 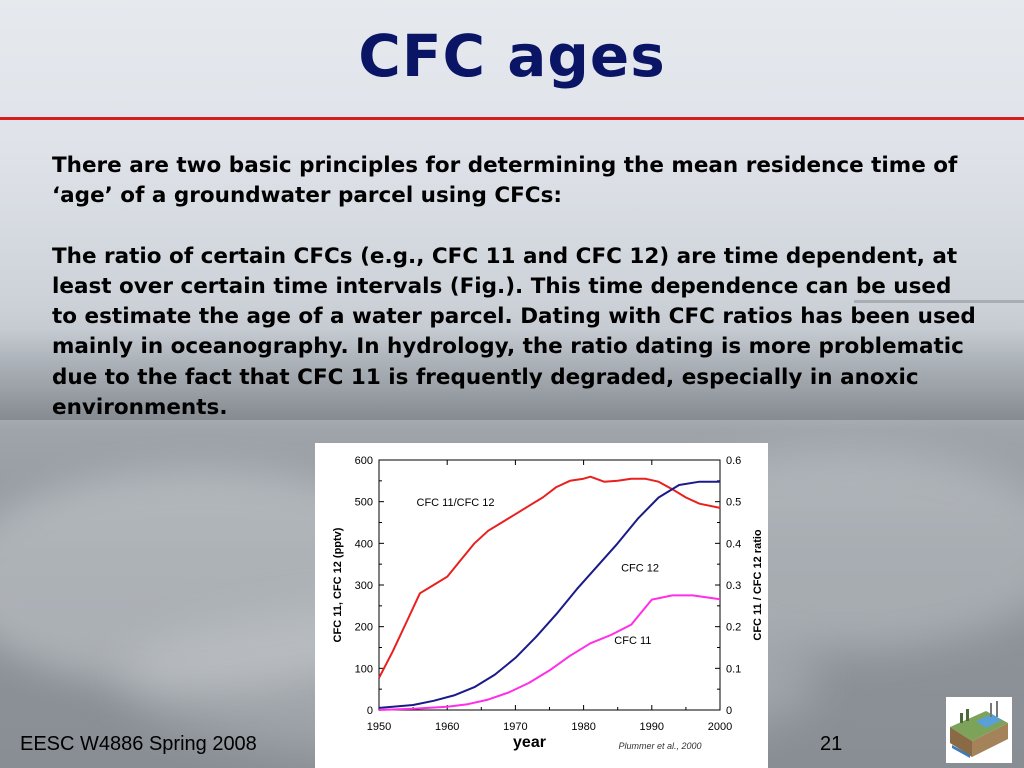 What do you see at coordinates (939, 341) in the screenshot?
I see `bridge-silhouette` at bounding box center [939, 341].